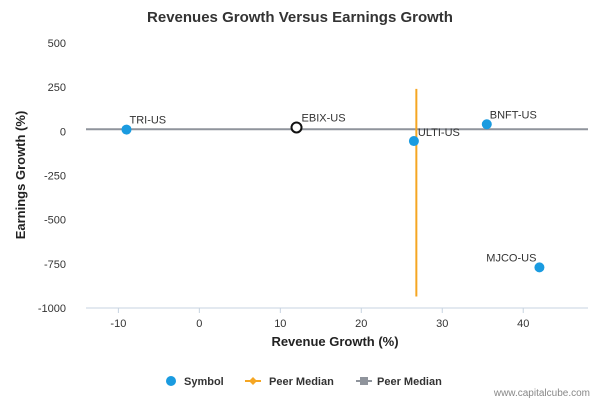 The image size is (600, 400). Describe the element at coordinates (171, 381) in the screenshot. I see `legend-marker-symbol` at that location.